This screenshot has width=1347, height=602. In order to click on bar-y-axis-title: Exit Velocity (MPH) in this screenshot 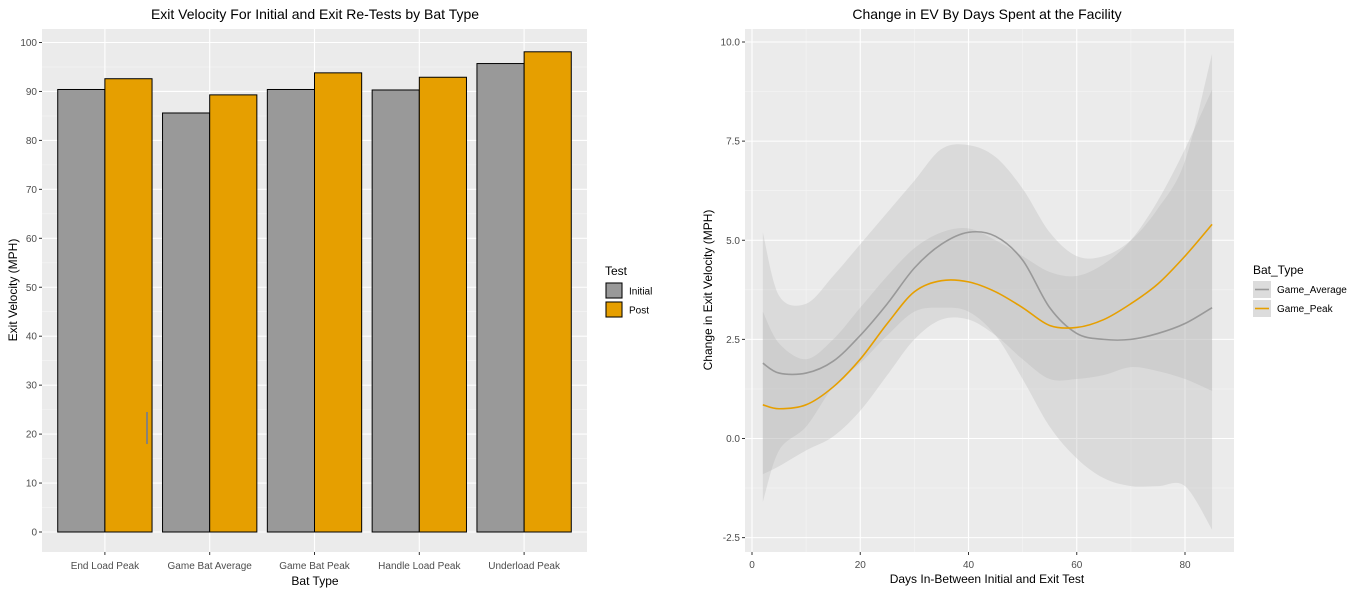, I will do `click(13, 290)`.